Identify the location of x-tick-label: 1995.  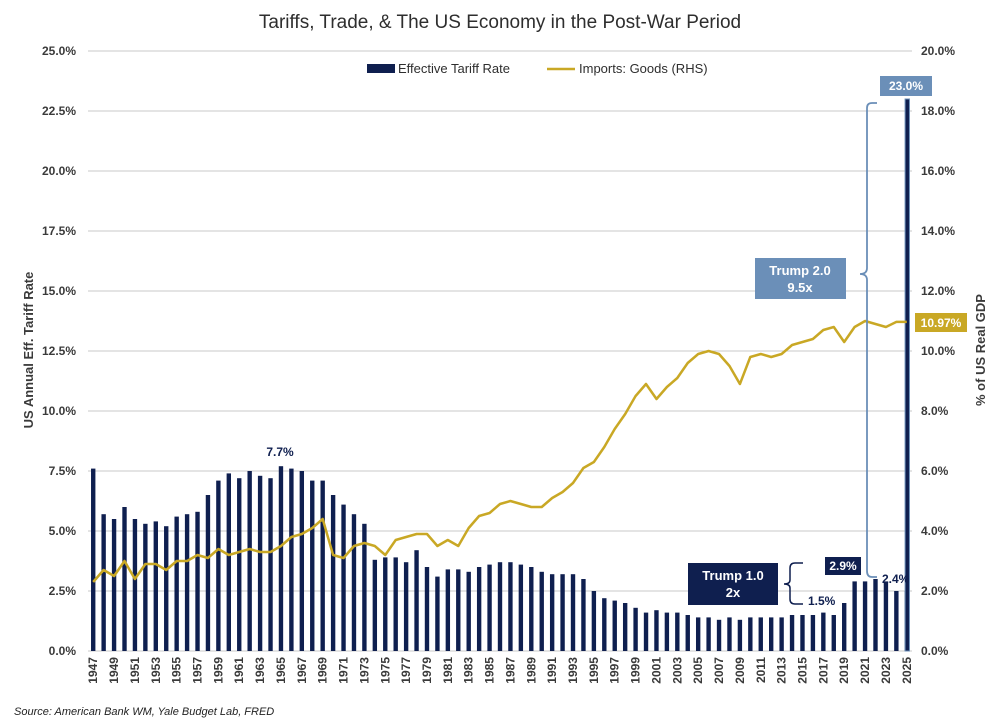
(594, 670).